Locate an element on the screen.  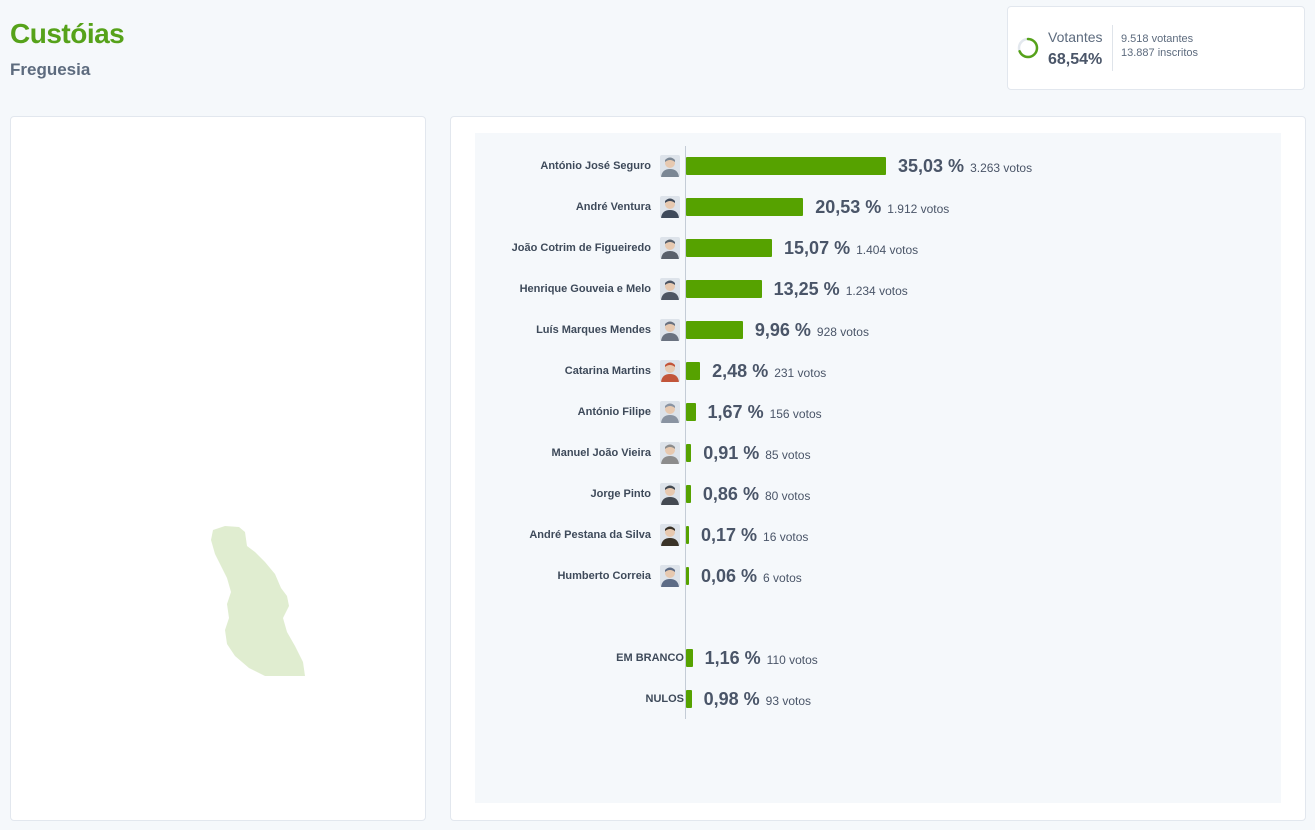
bar-votes: 1.912 votos is located at coordinates (918, 209).